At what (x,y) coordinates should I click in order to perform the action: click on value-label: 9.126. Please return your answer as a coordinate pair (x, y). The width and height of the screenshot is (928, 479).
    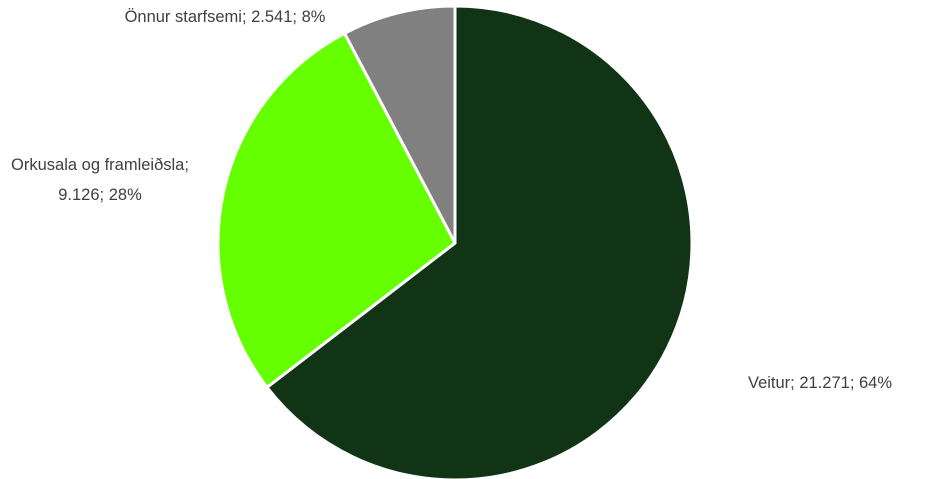
    Looking at the image, I should click on (79, 195).